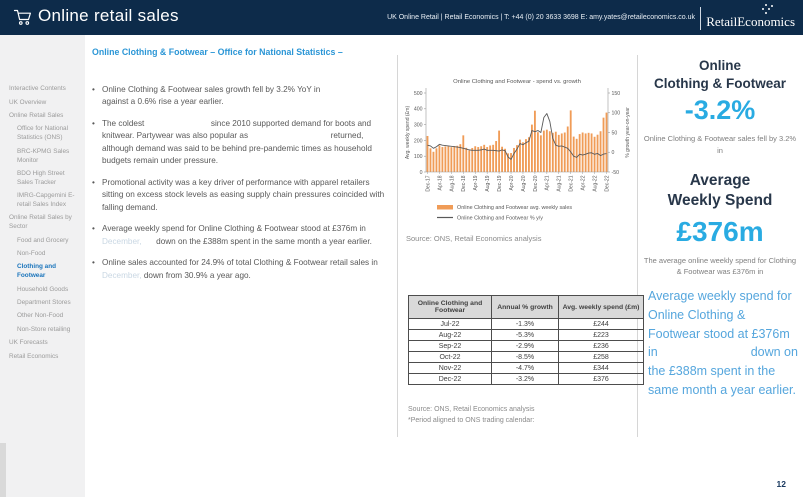 The height and width of the screenshot is (497, 803). Describe the element at coordinates (450, 307) in the screenshot. I see `table-header: Online Clothing and Footwear` at that location.